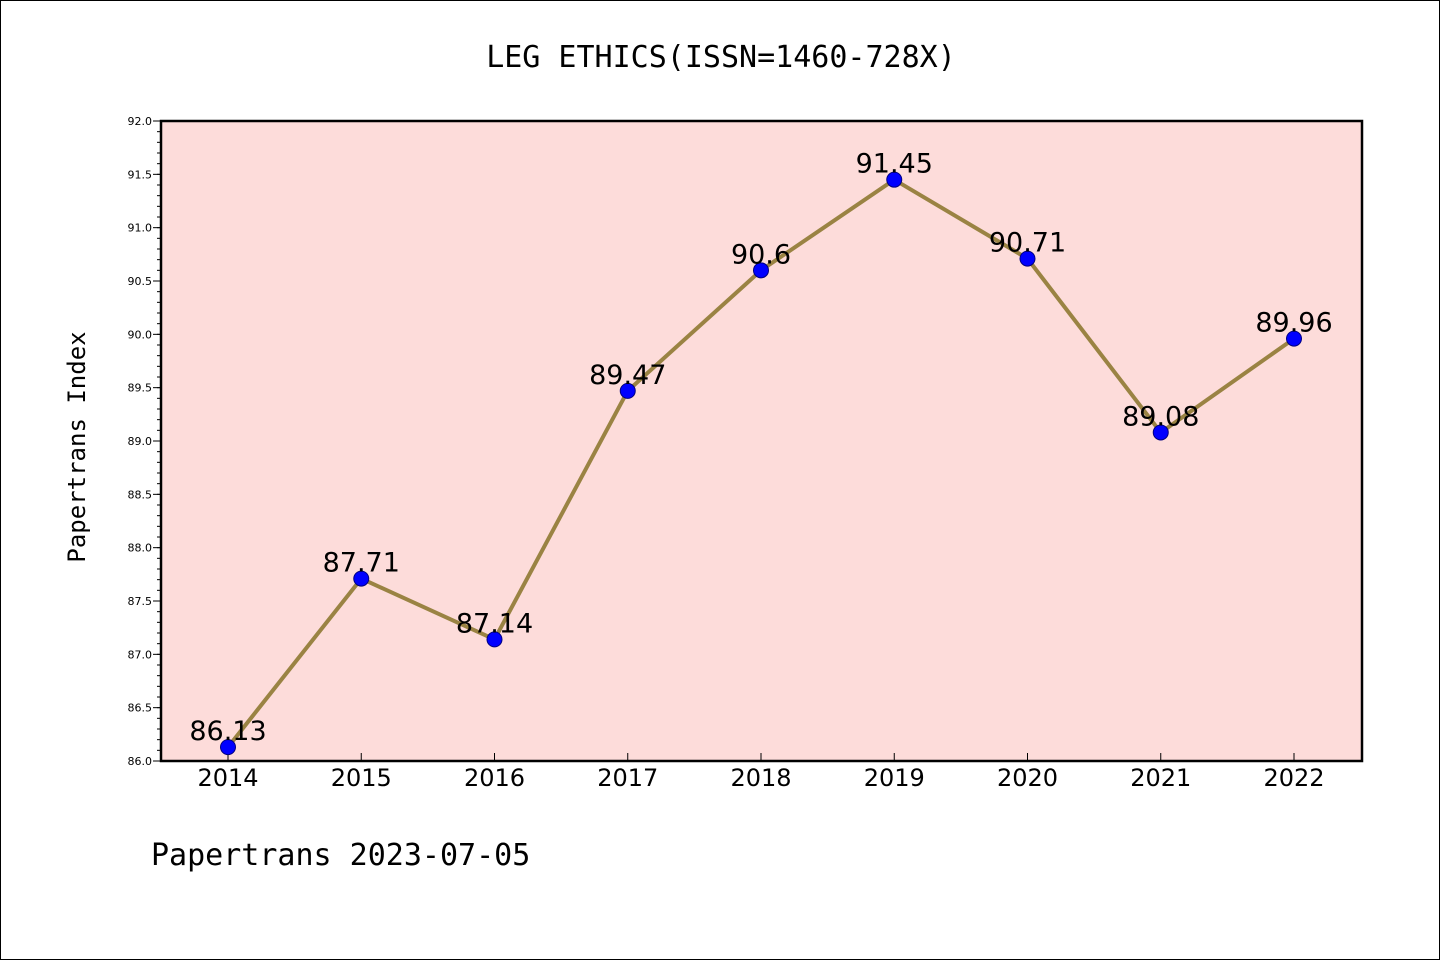 The image size is (1440, 960). I want to click on y-axis-label: Papertrans Index, so click(77, 446).